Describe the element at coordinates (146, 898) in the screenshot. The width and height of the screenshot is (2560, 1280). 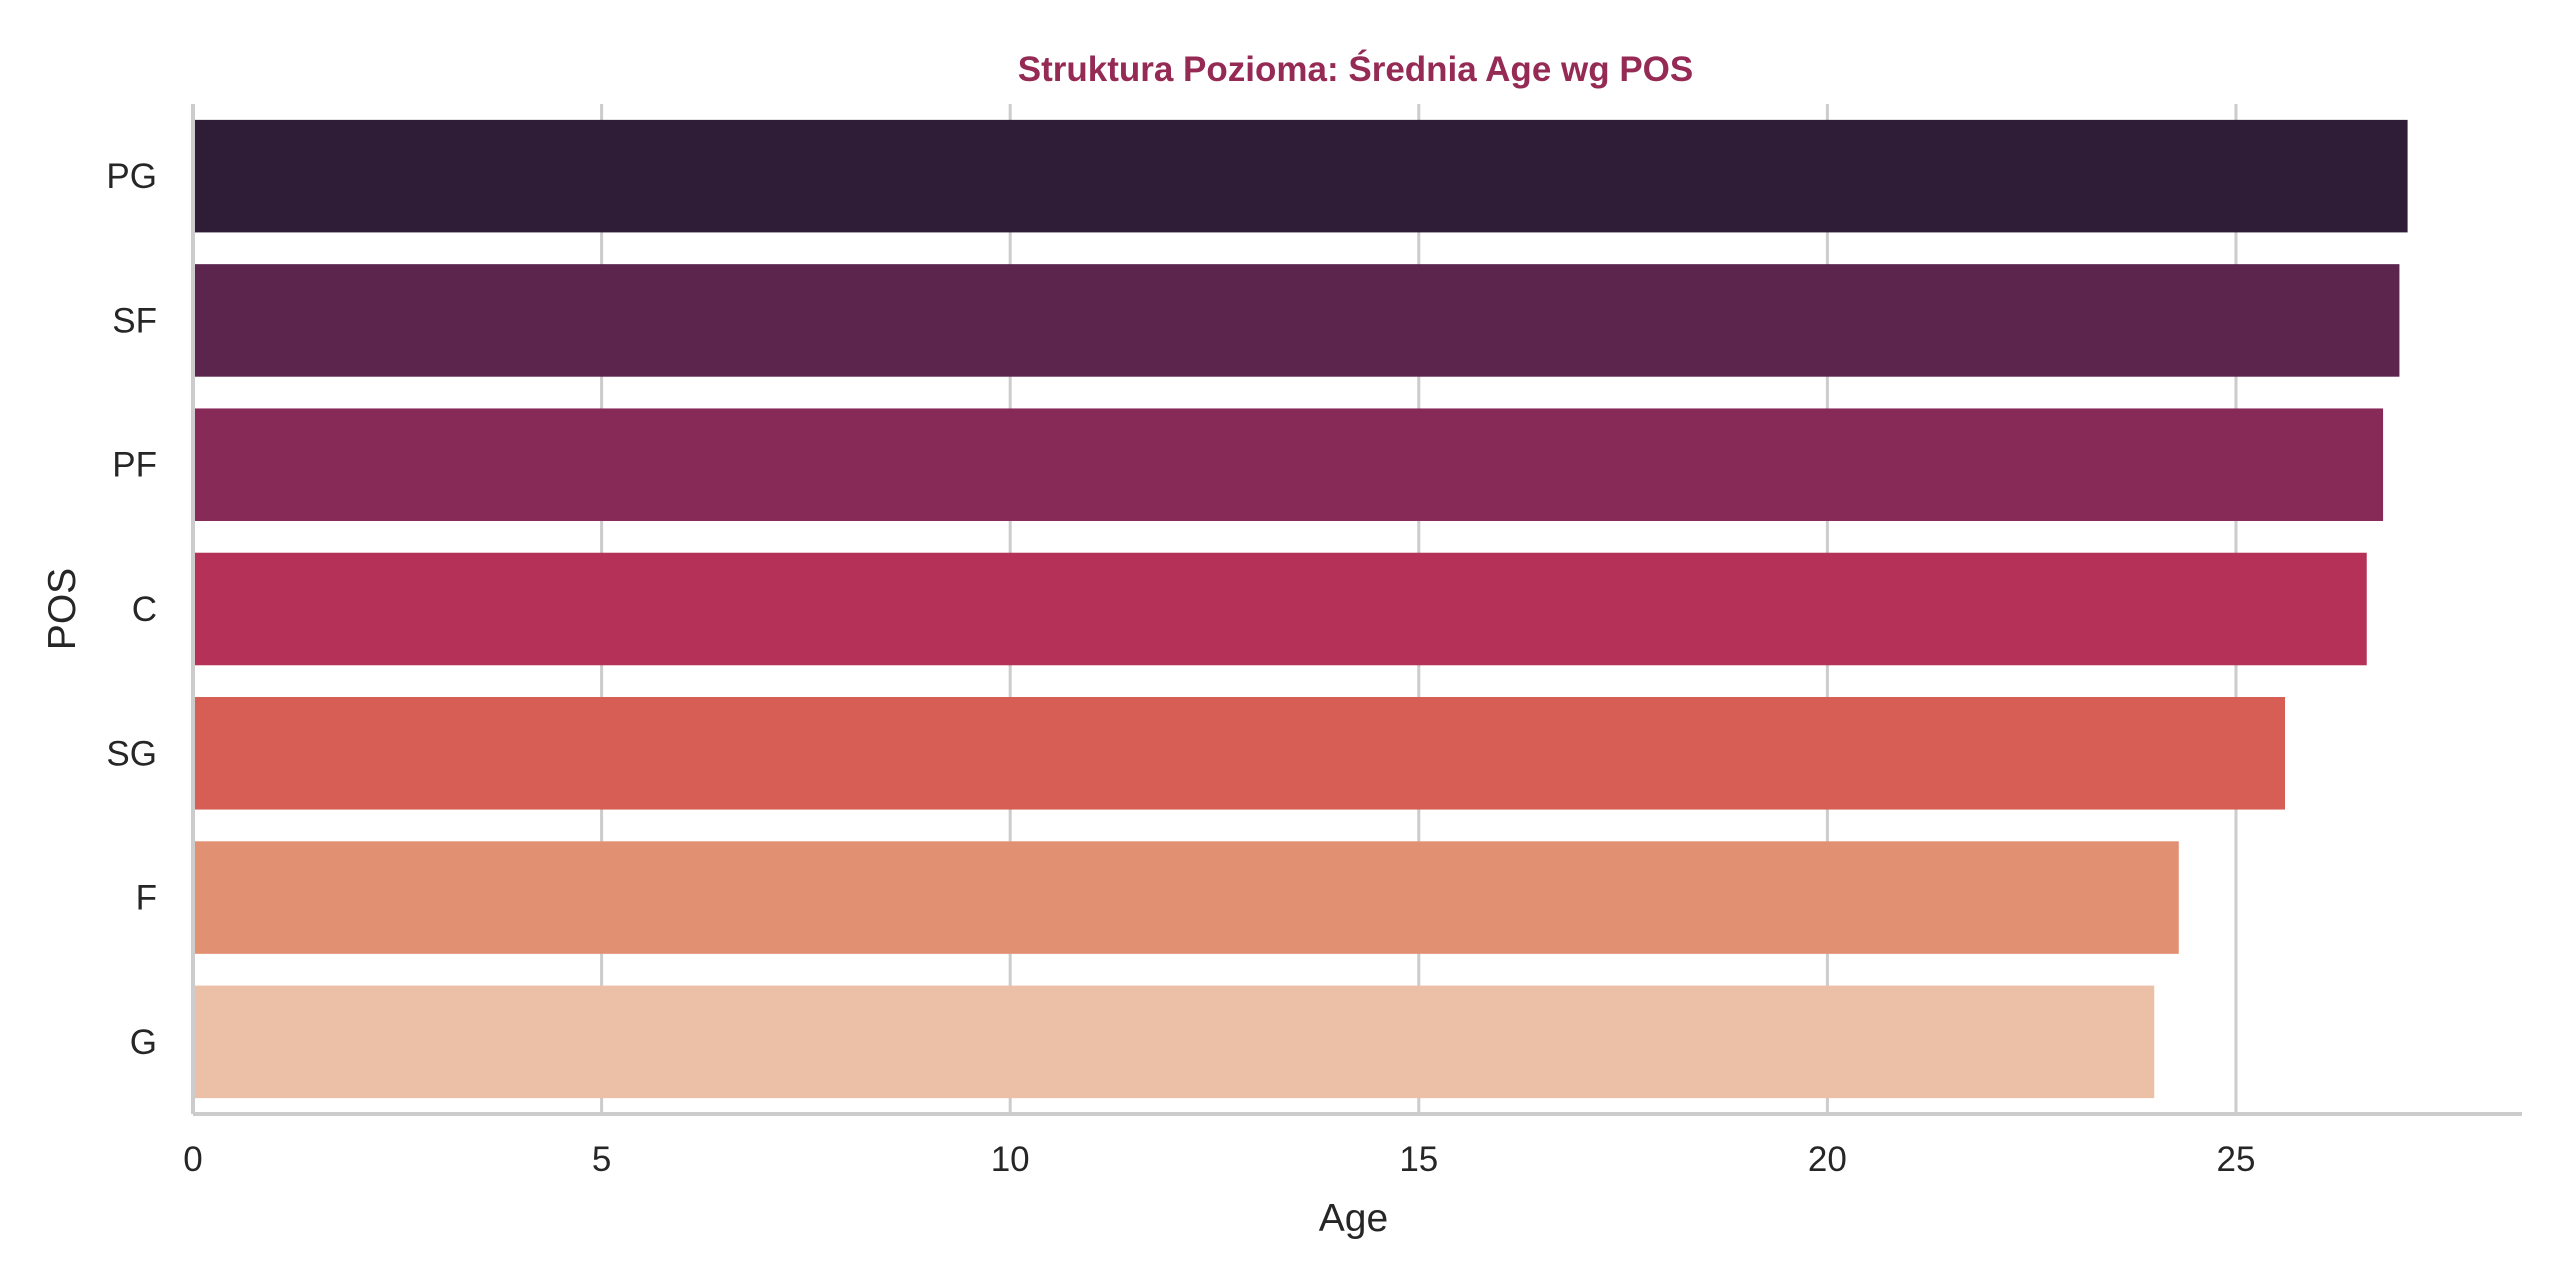
I see `y-tick-label-f: F` at that location.